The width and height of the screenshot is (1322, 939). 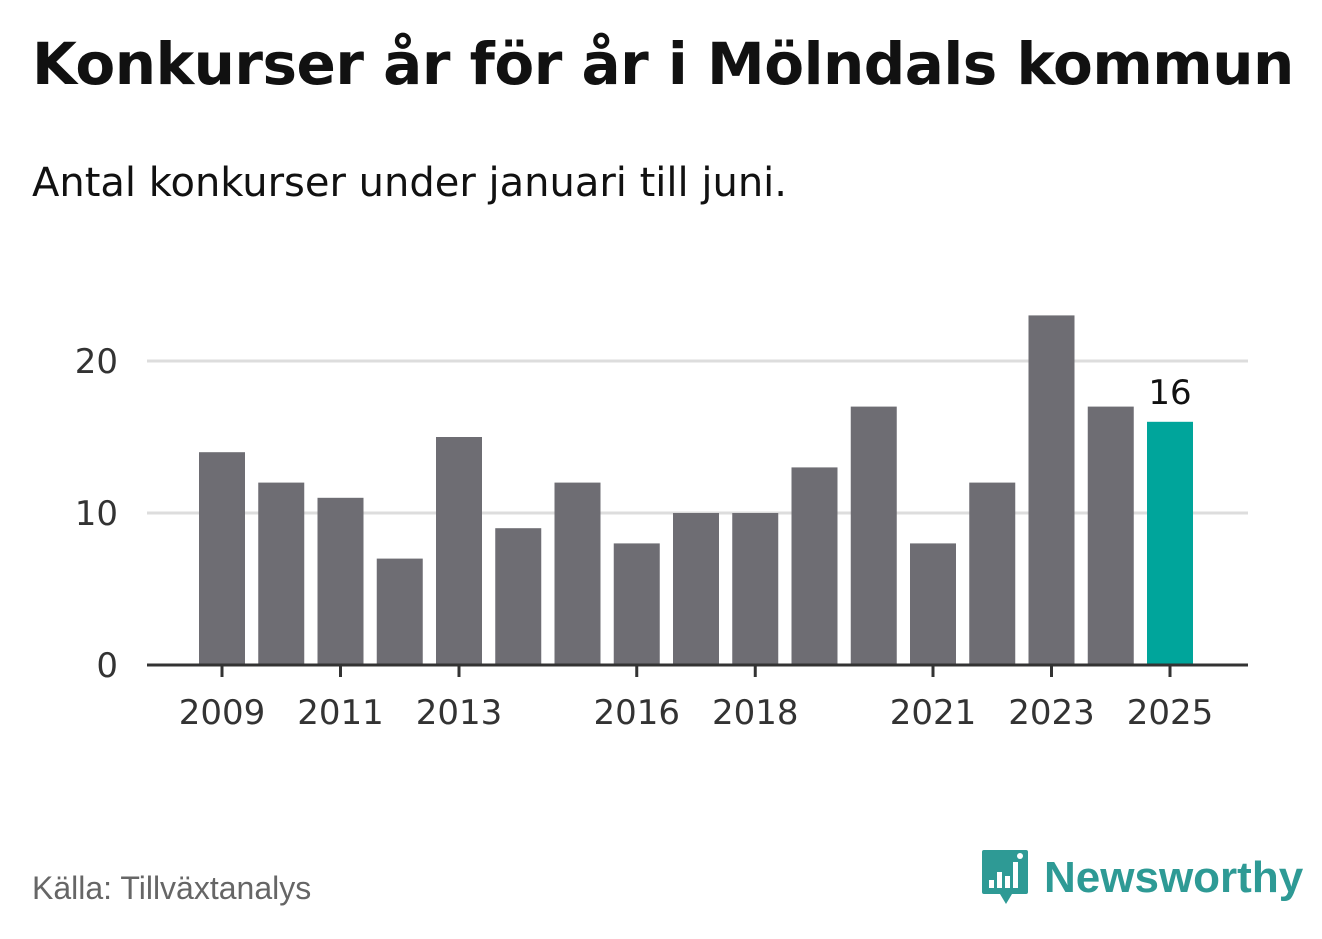 I want to click on bar-2015, so click(x=577, y=573).